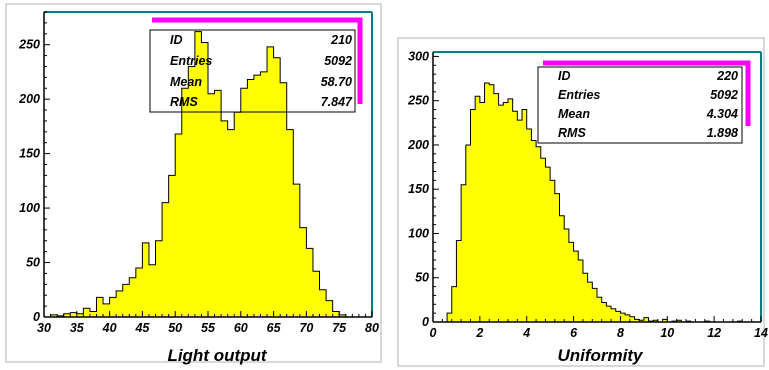 The height and width of the screenshot is (370, 769). I want to click on x-tick-label: 80, so click(372, 328).